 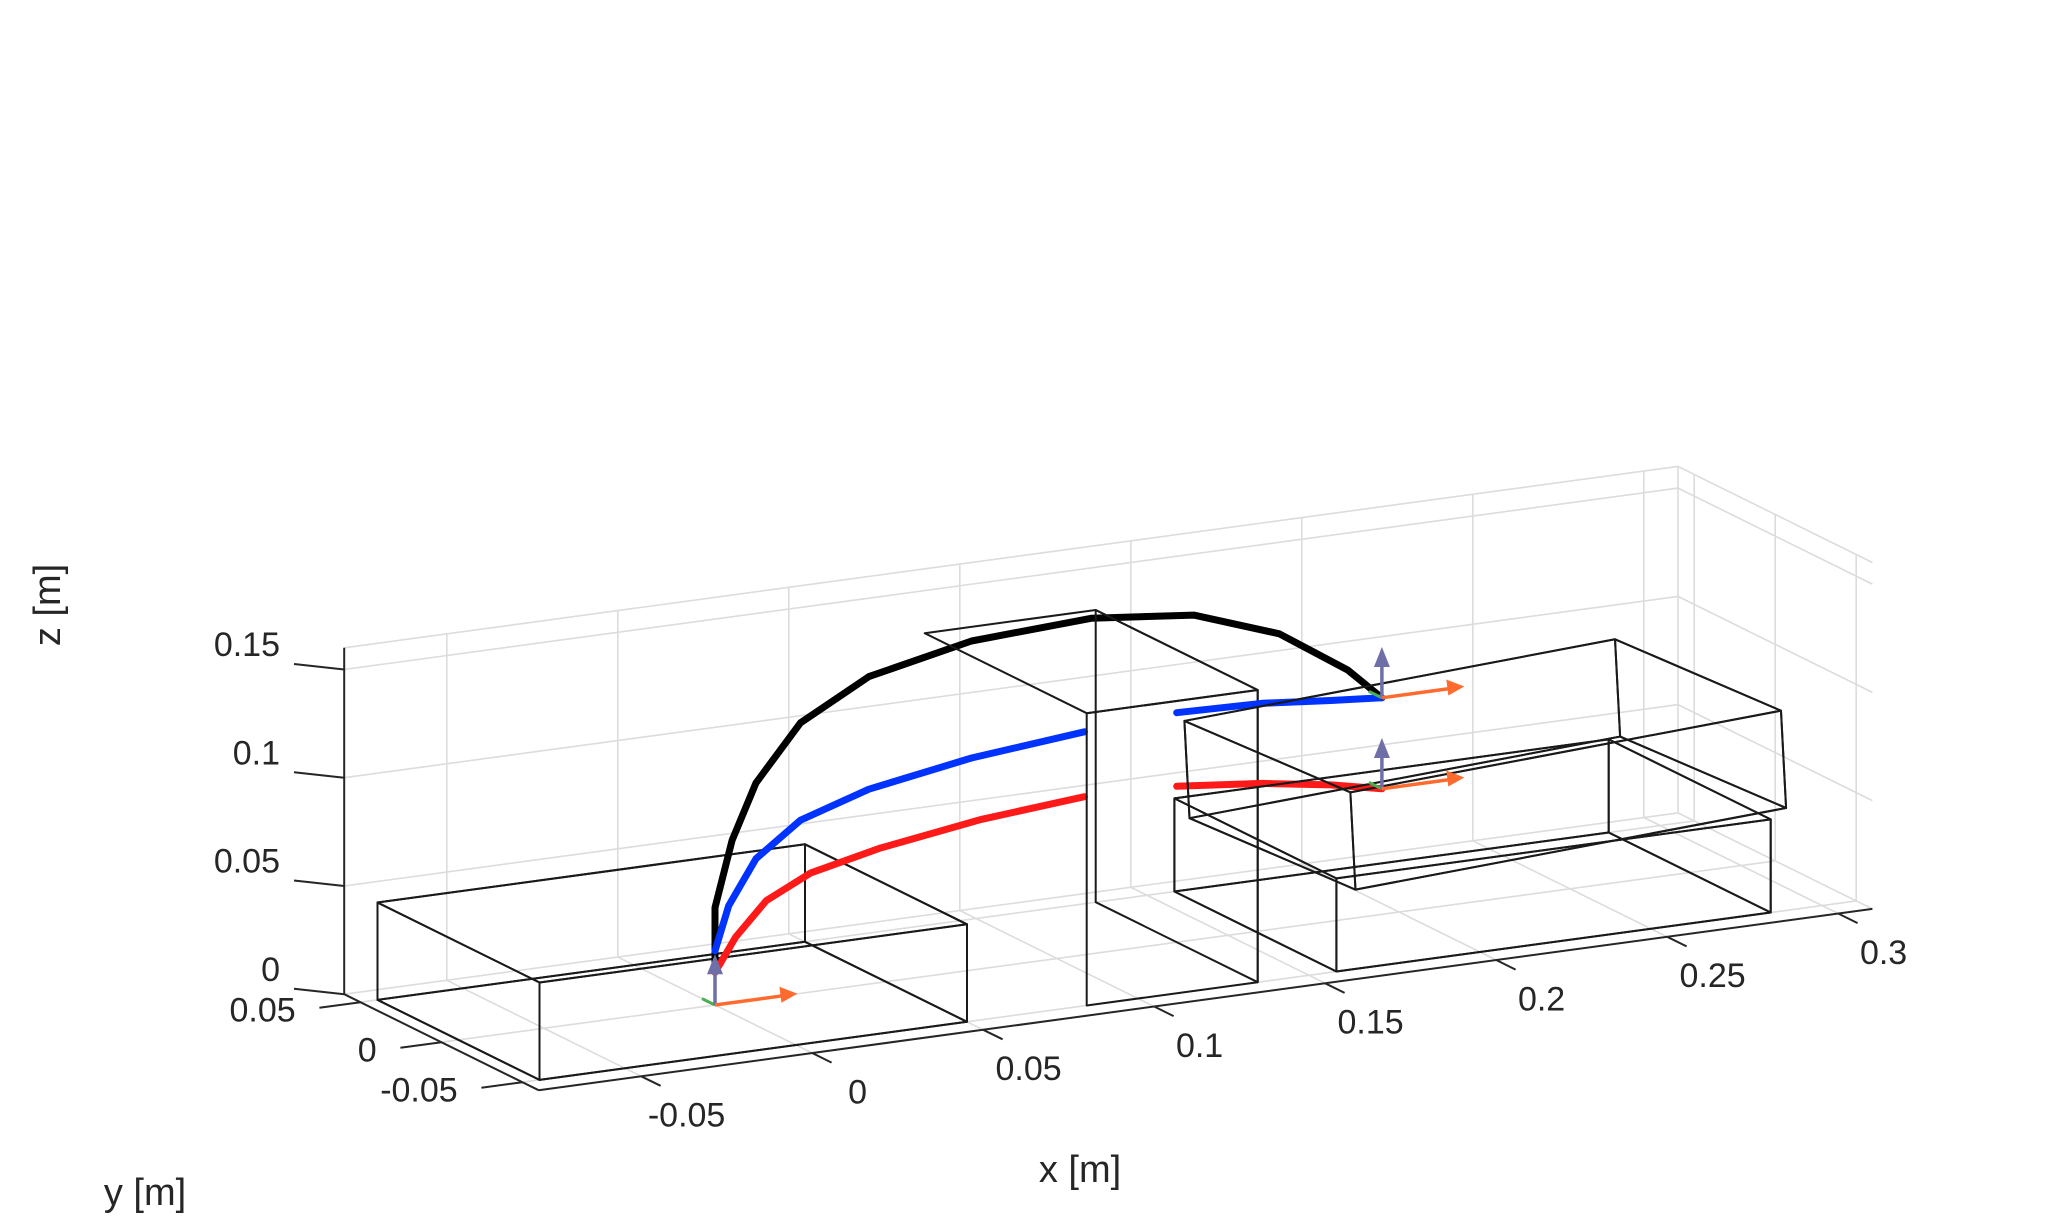 I want to click on start-frame, so click(x=749, y=980).